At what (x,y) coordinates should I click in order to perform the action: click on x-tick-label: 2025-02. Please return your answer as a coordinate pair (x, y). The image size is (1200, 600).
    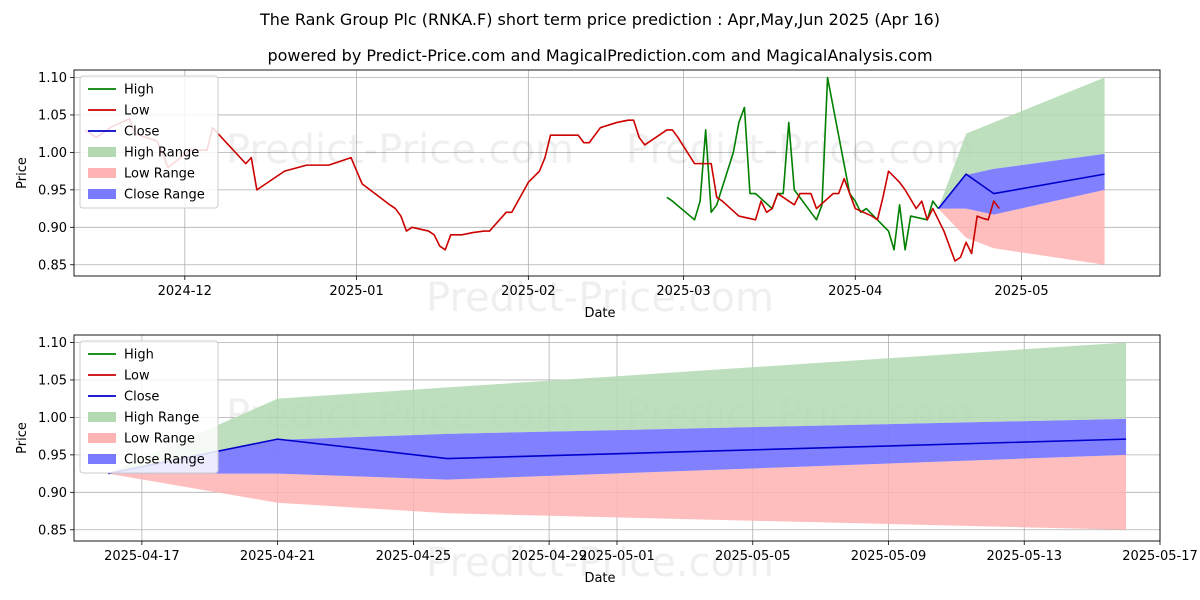
    Looking at the image, I should click on (528, 291).